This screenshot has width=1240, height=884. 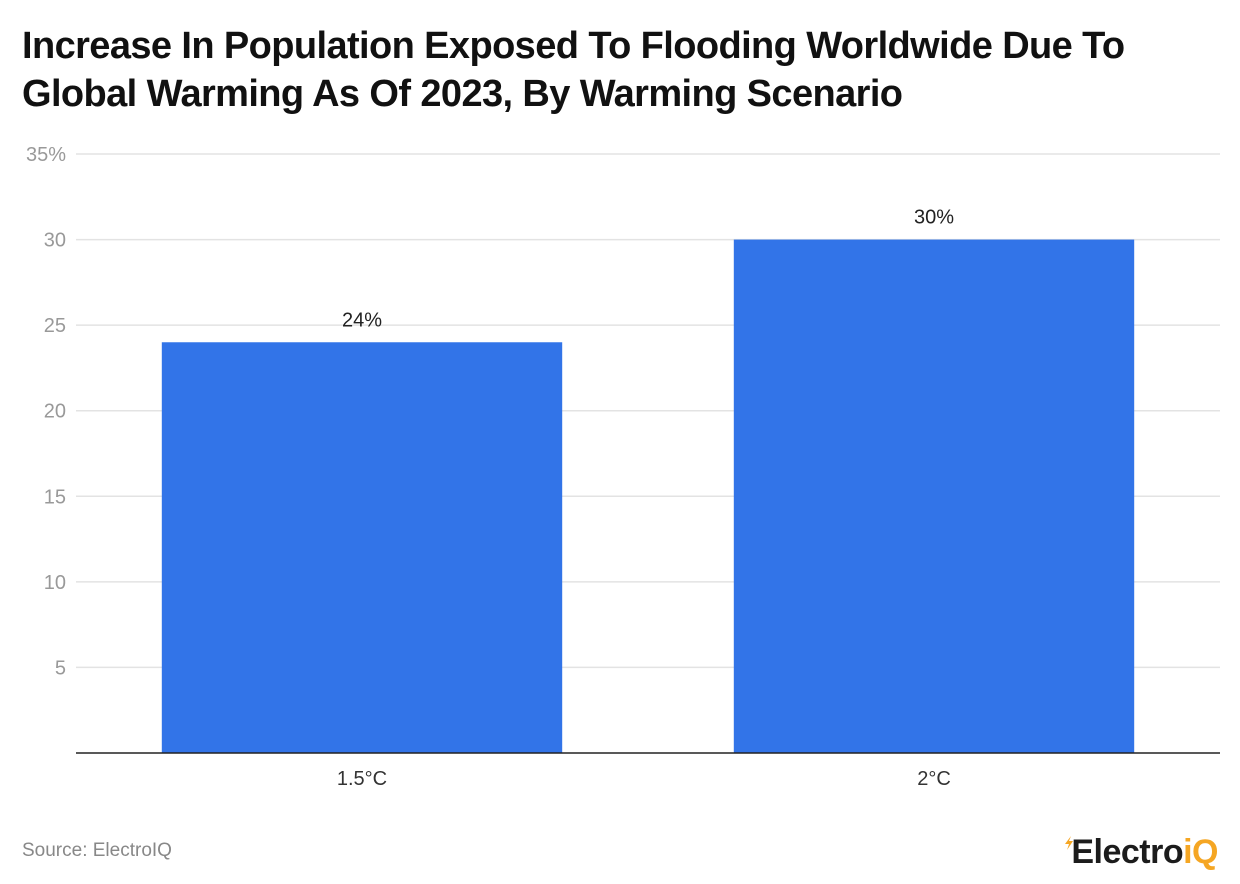 What do you see at coordinates (55, 583) in the screenshot?
I see `y-tick-label: 10` at bounding box center [55, 583].